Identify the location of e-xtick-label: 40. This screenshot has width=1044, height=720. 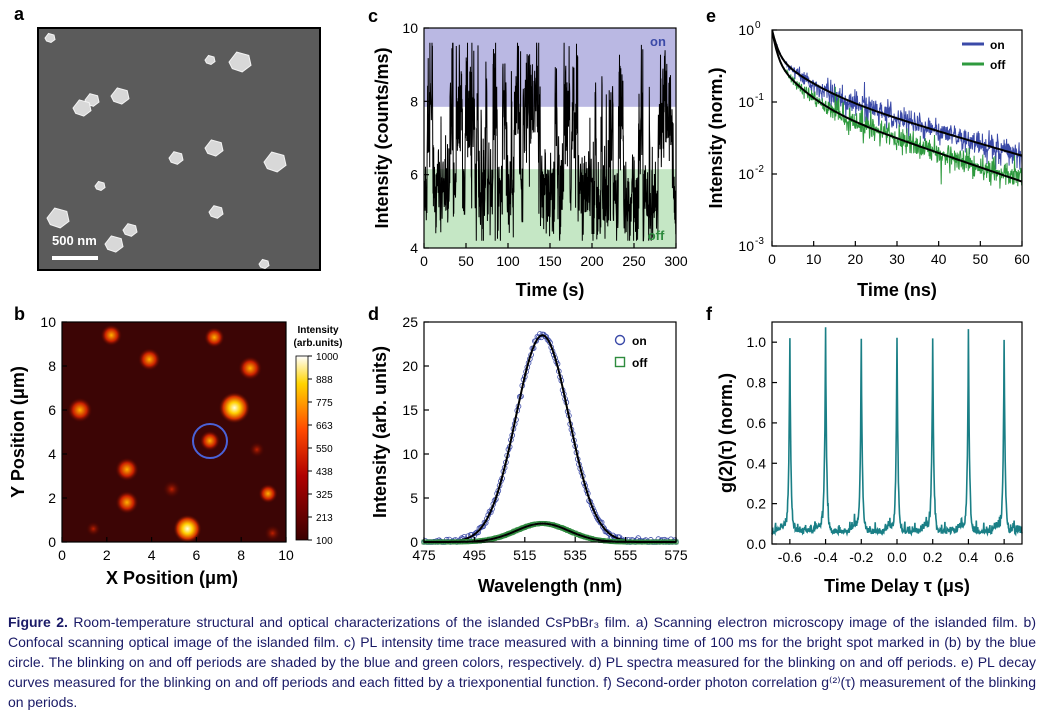
(939, 259).